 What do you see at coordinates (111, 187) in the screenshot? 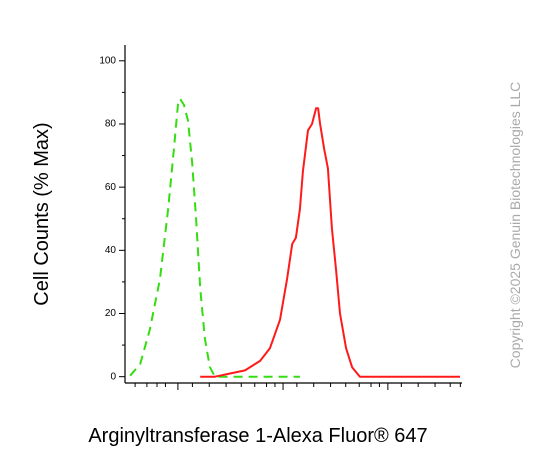
I see `y-tick-label: 60` at bounding box center [111, 187].